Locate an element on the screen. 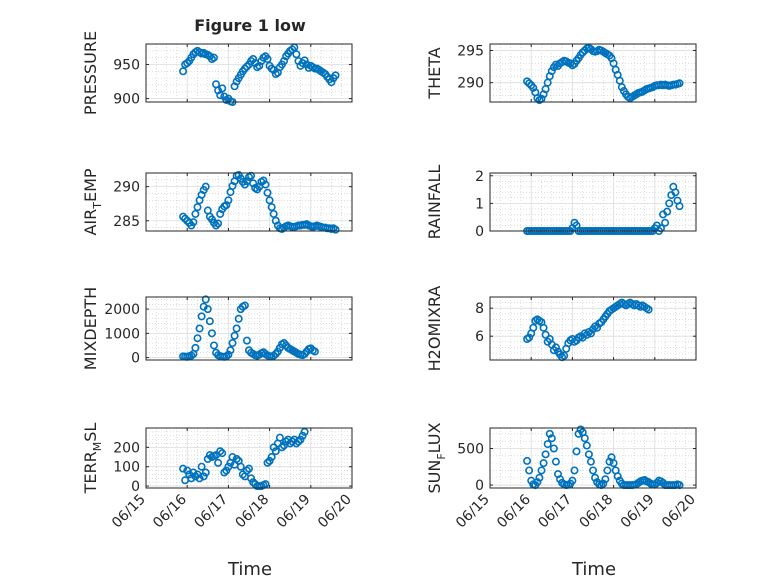  y-tick-label: 100 is located at coordinates (126, 468).